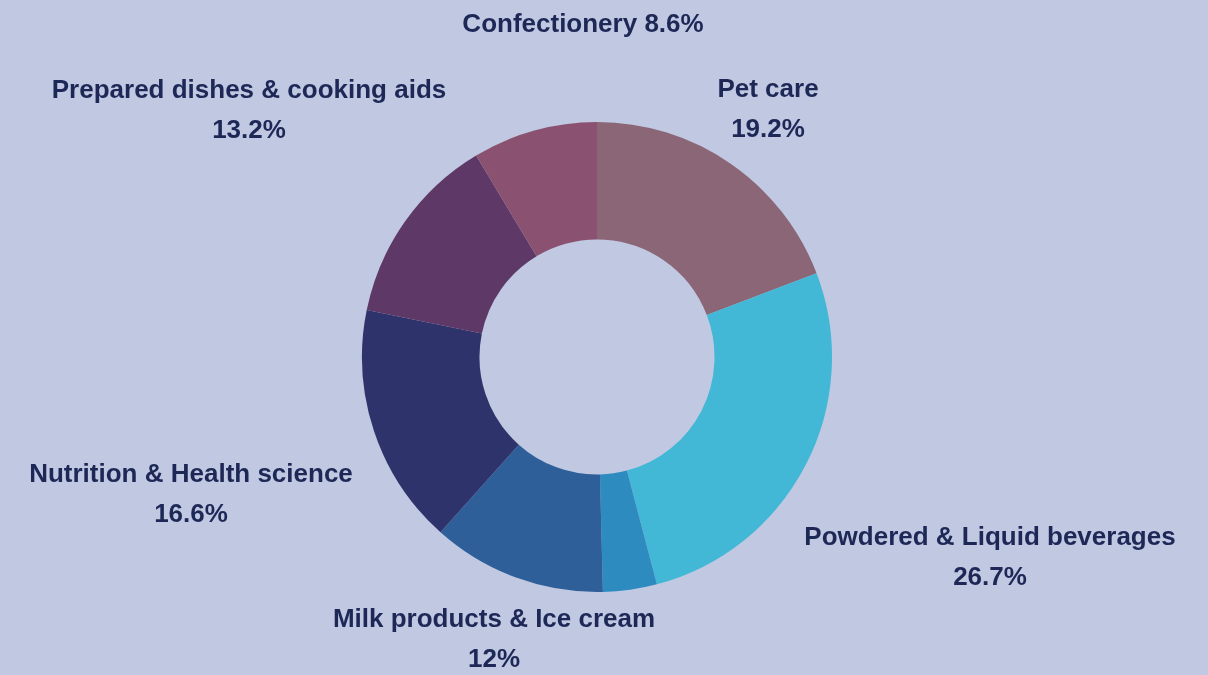 This screenshot has height=675, width=1208. I want to click on data-label: 12%, so click(494, 658).